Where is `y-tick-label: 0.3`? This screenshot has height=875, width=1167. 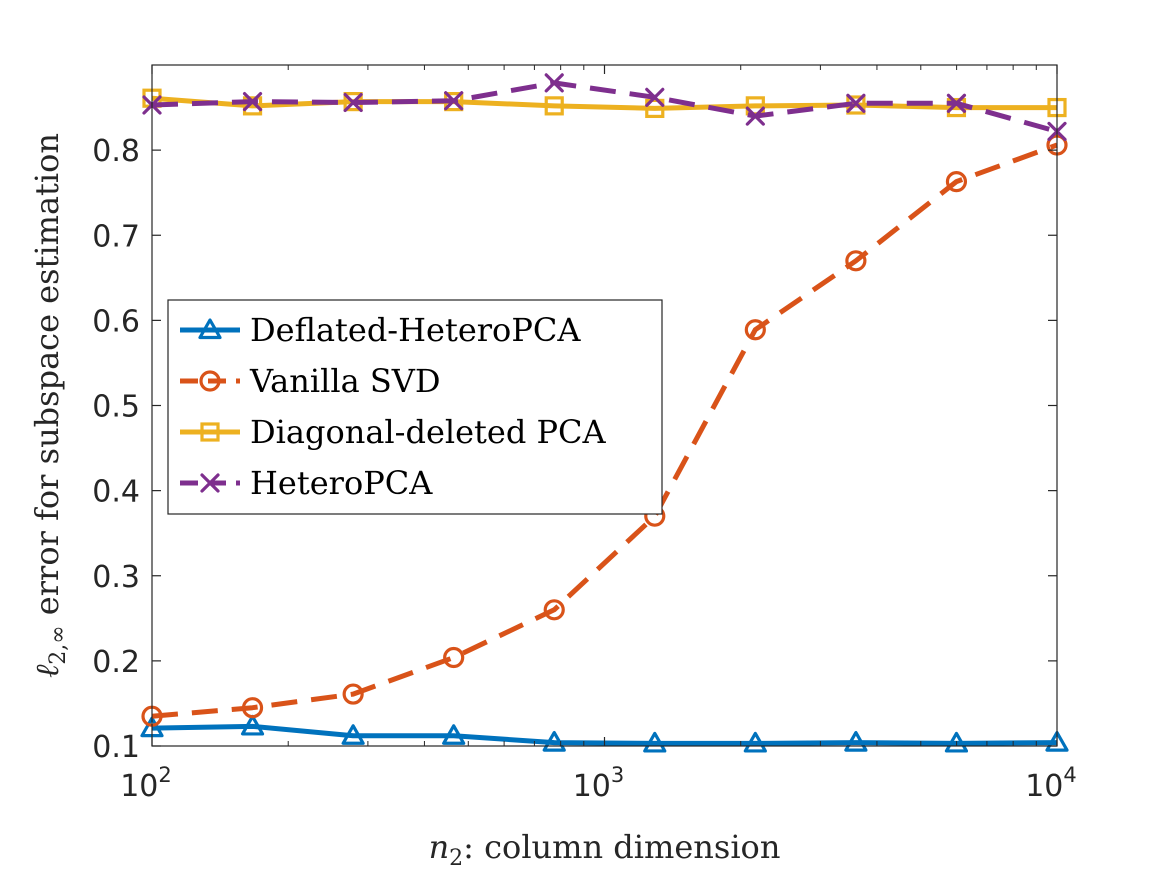 y-tick-label: 0.3 is located at coordinates (116, 577).